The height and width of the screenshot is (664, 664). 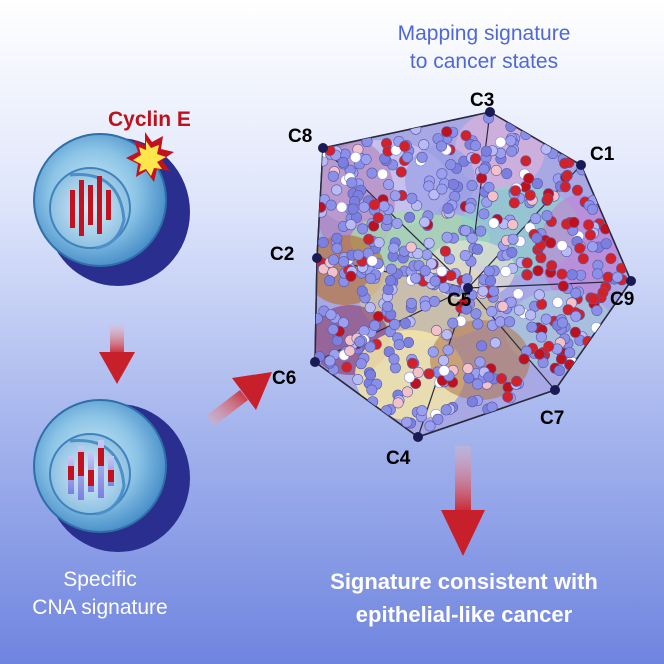 What do you see at coordinates (149, 119) in the screenshot?
I see `cyclin-e-label: Cyclin E` at bounding box center [149, 119].